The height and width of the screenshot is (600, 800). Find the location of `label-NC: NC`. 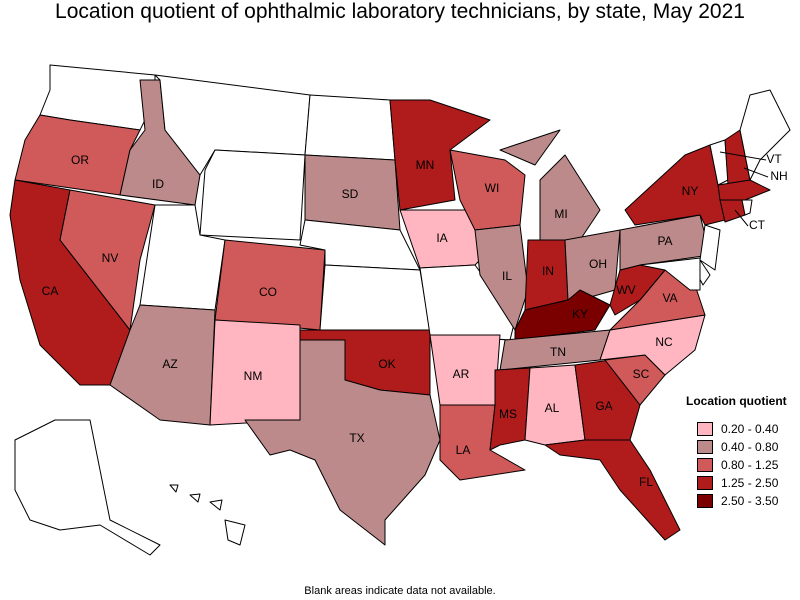

label-NC: NC is located at coordinates (664, 342).